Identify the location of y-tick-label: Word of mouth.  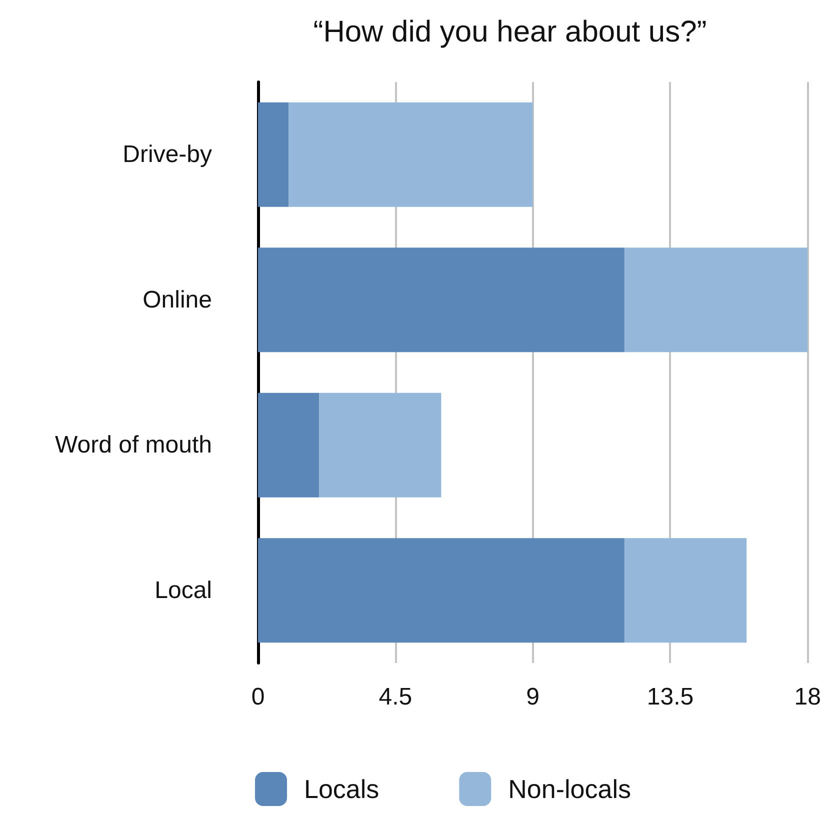
(133, 445).